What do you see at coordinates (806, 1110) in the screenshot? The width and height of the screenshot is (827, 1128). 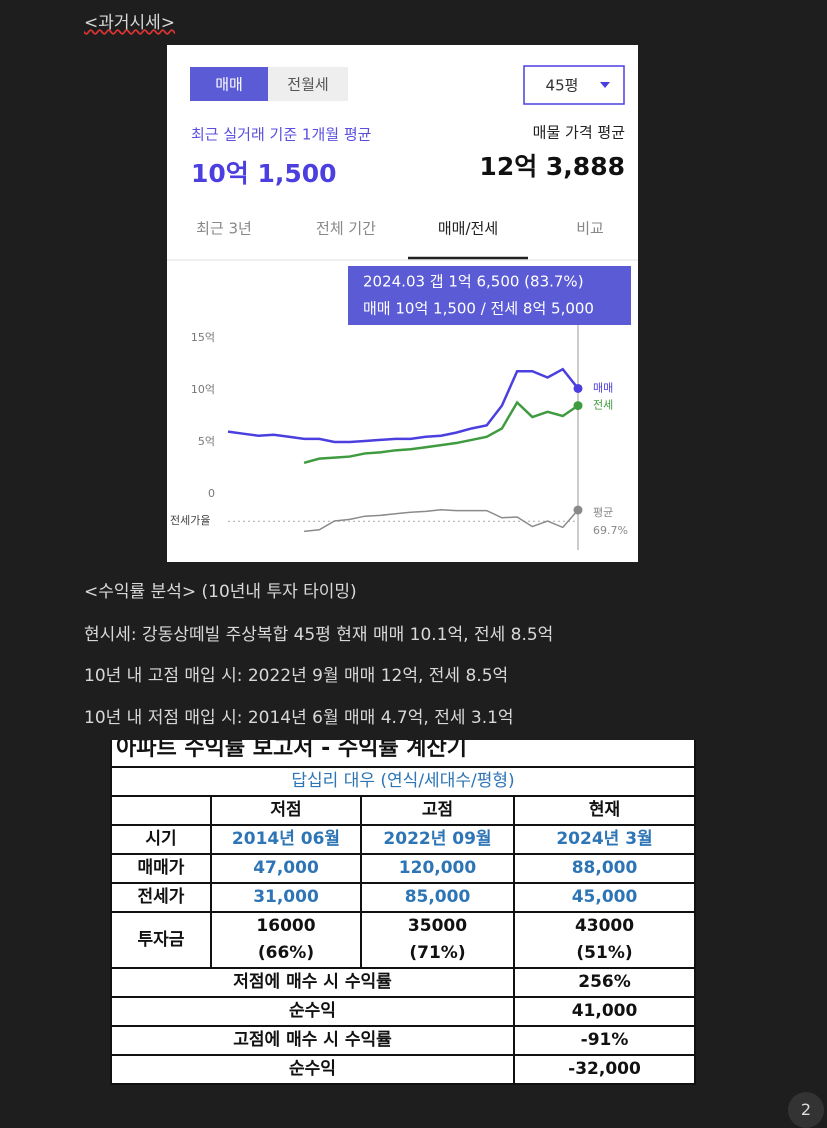 I see `page-number: 2` at bounding box center [806, 1110].